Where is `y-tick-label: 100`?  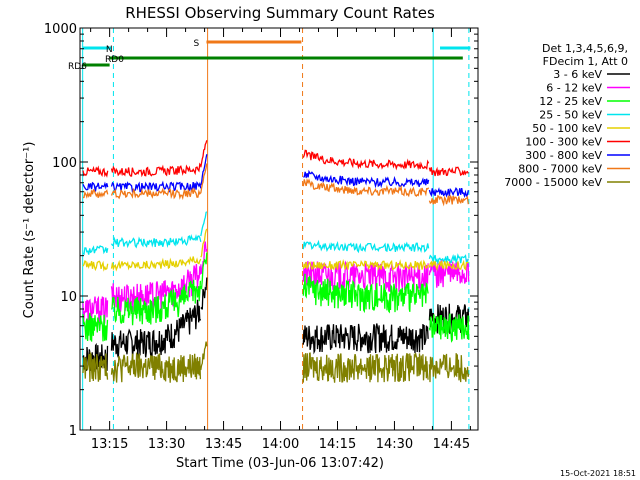
y-tick-label: 100 is located at coordinates (64, 163).